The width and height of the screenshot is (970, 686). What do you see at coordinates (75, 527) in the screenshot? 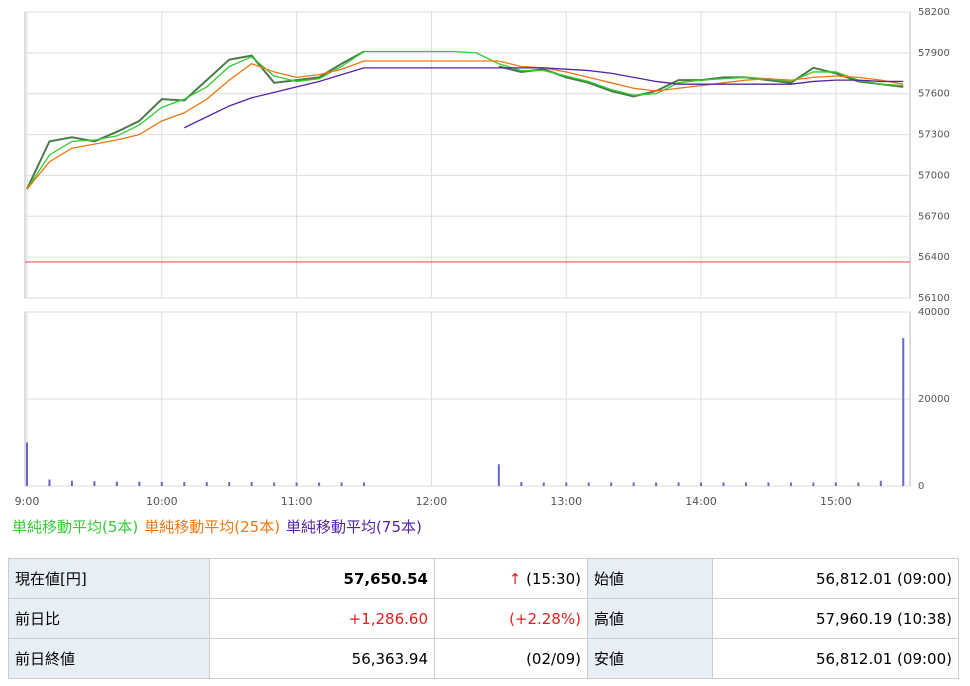
I see `legend-entry: 単純移動平均(5本)` at bounding box center [75, 527].